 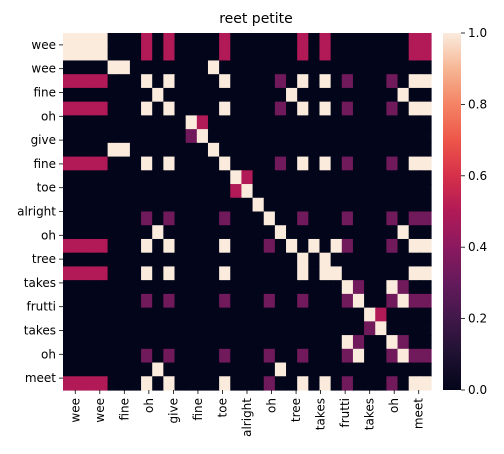 I want to click on x-tick-label: wee, so click(x=75, y=410).